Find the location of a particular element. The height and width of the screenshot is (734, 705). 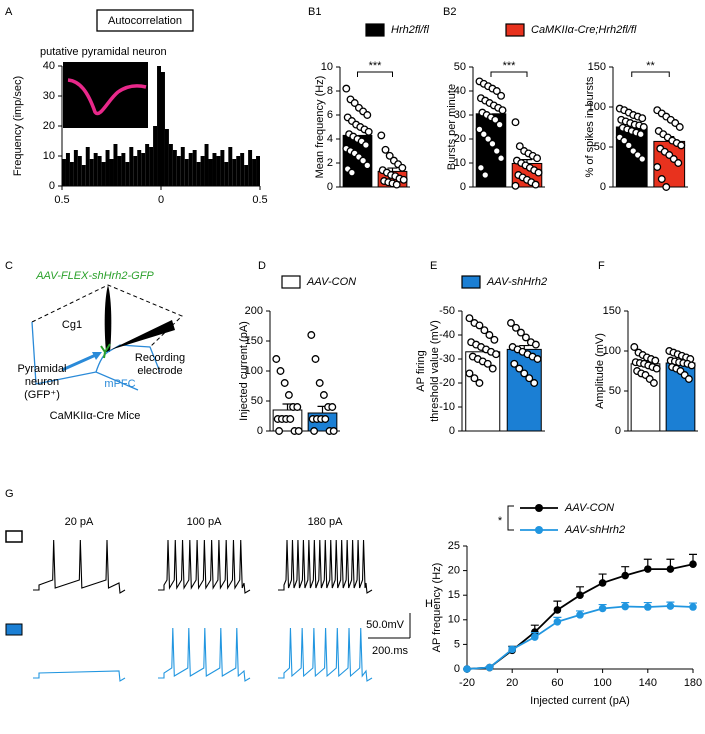

y-axis-label: Frequency (imp/sec) is located at coordinates (18, 126).